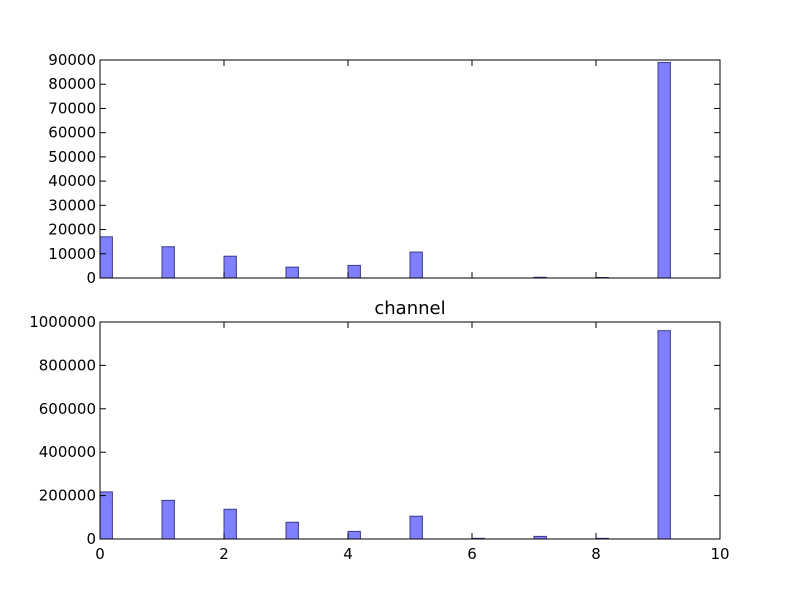 This screenshot has height=600, width=800. Describe the element at coordinates (100, 554) in the screenshot. I see `x-tick-label: 0` at that location.